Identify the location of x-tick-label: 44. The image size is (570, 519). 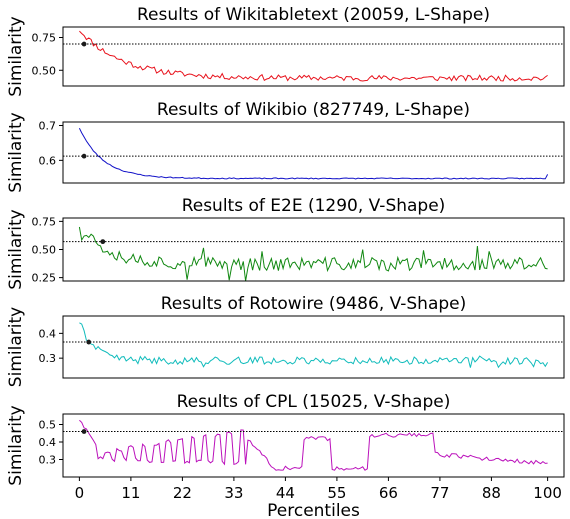
(285, 493).